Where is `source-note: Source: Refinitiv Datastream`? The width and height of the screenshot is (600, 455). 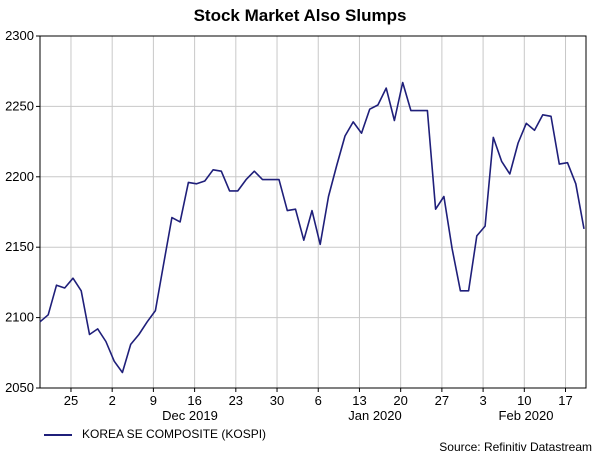
source-note: Source: Refinitiv Datastream is located at coordinates (515, 447).